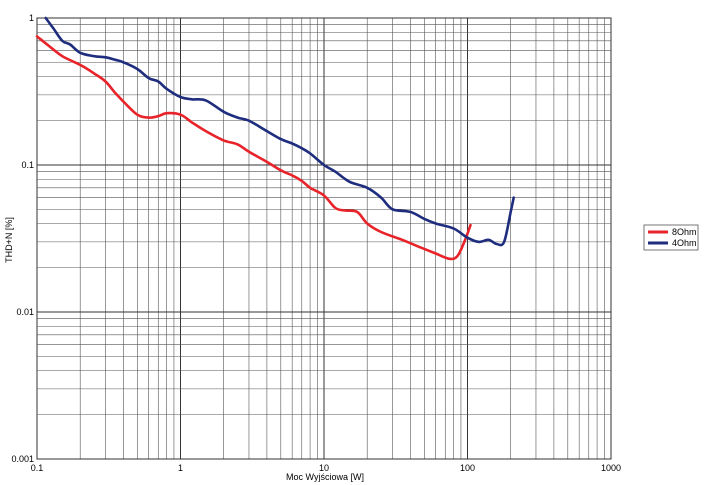 The image size is (705, 485). Describe the element at coordinates (684, 232) in the screenshot. I see `legend-label-8ohm: 8Ohm` at that location.